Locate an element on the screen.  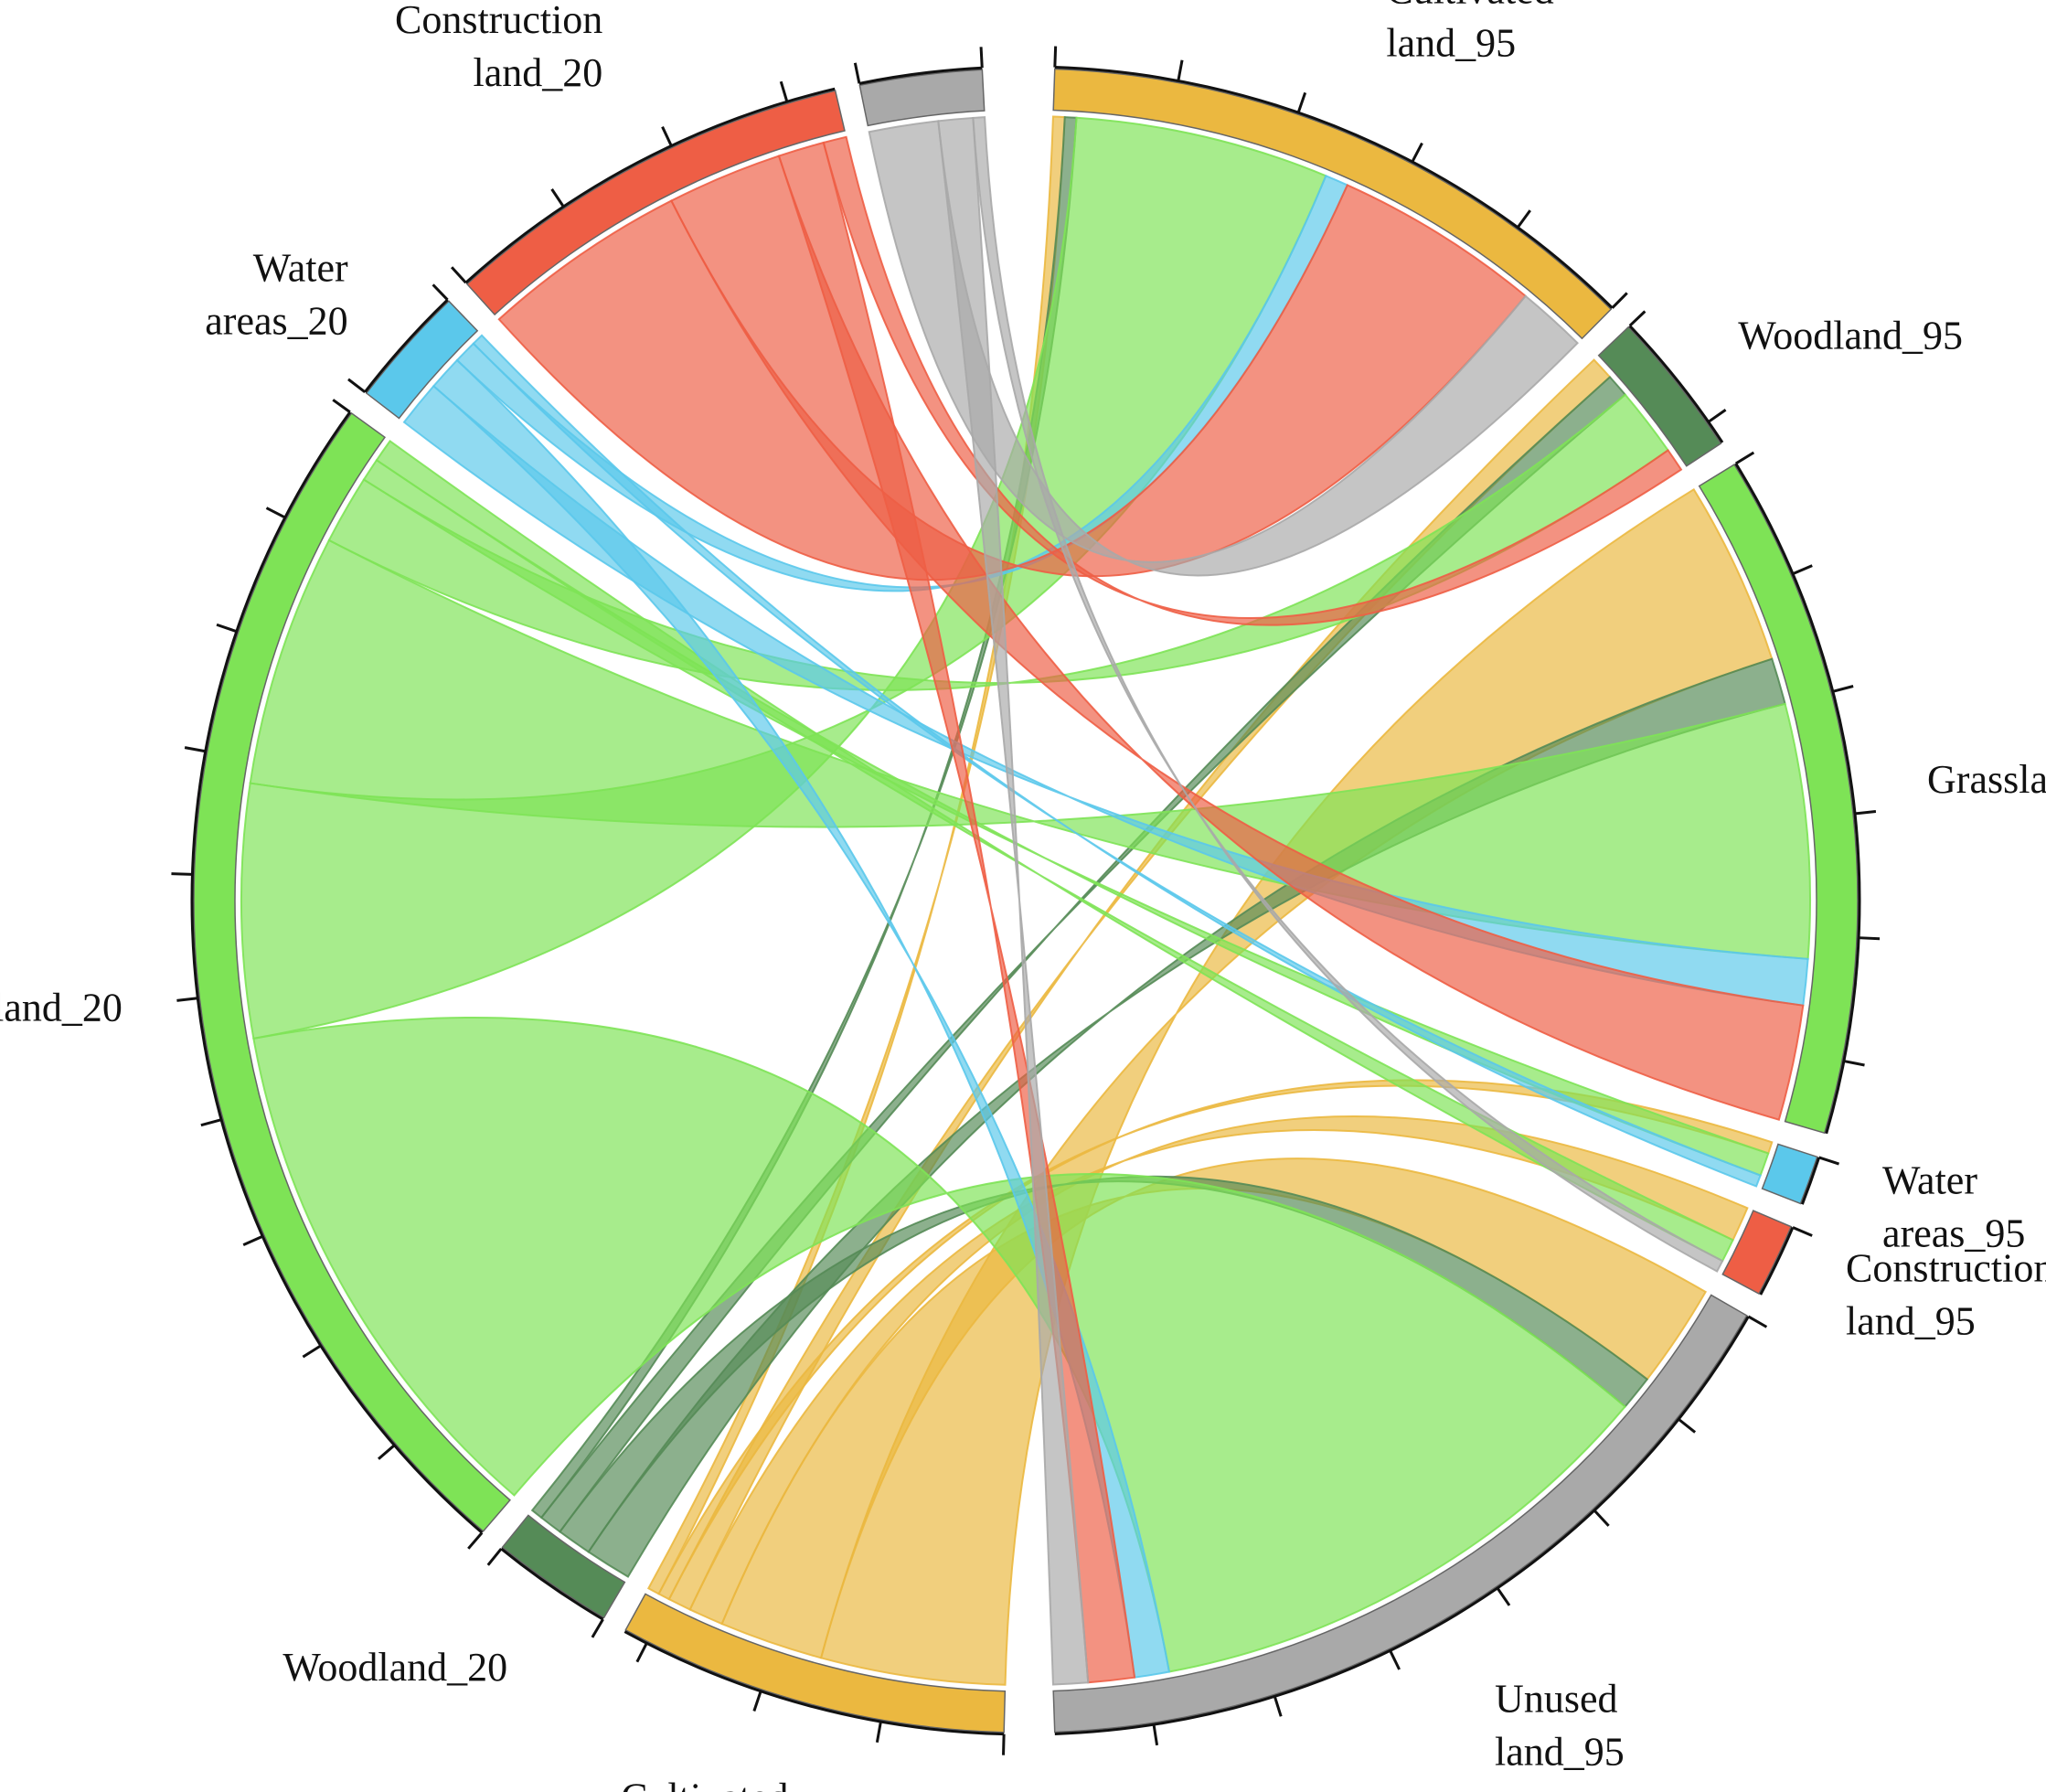
label-line: Grassland_20 is located at coordinates (61, 1007).